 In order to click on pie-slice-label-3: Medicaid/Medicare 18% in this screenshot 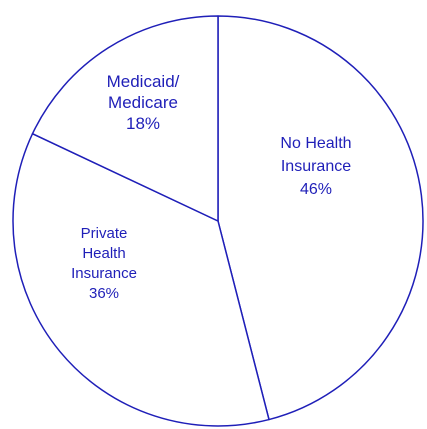, I will do `click(143, 102)`.